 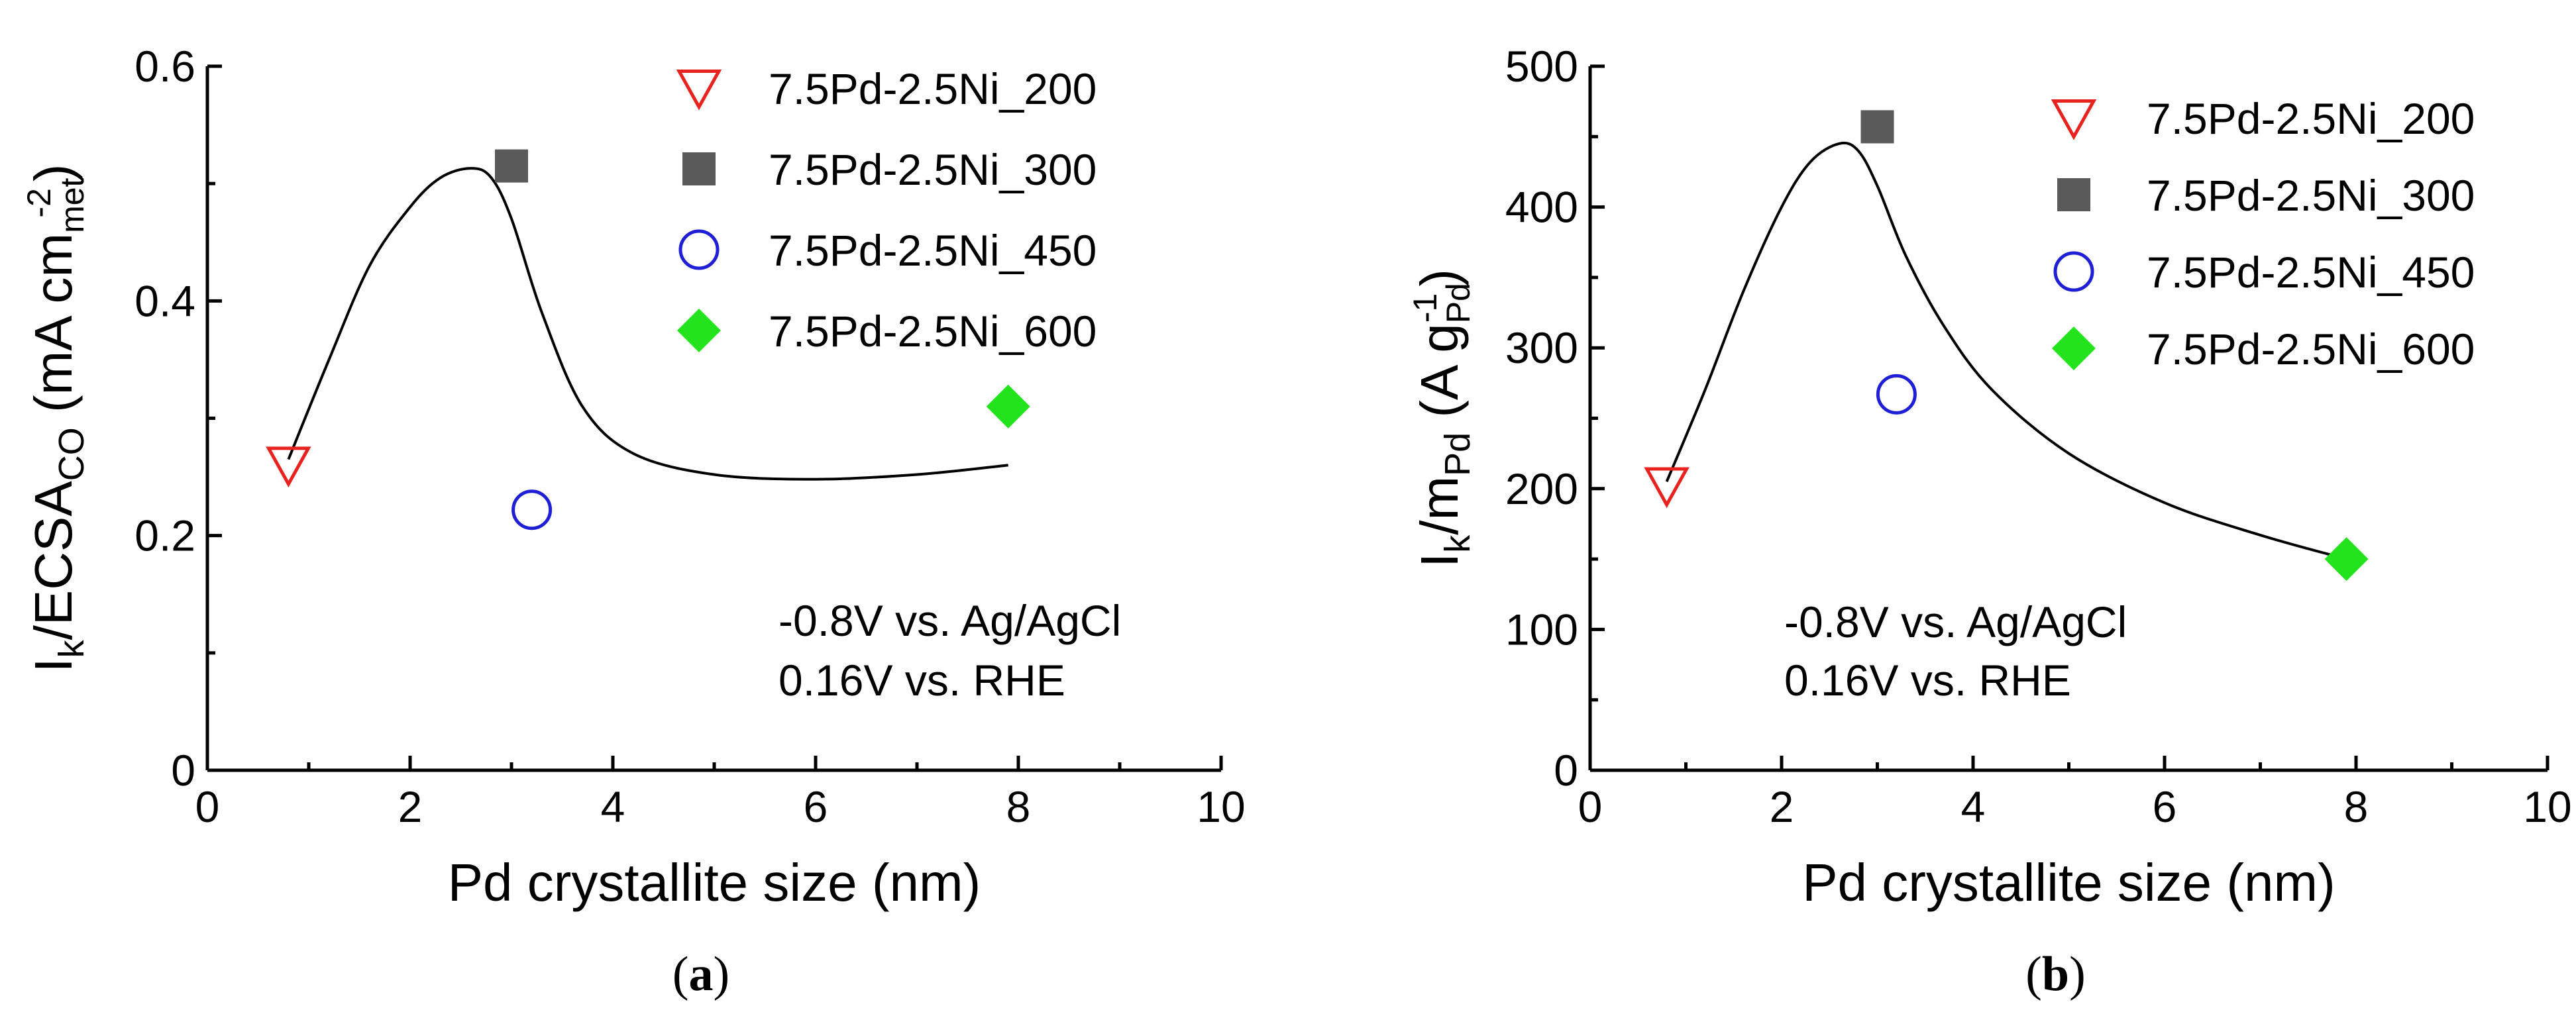 I want to click on y-tick-label: 200, so click(x=1541, y=488).